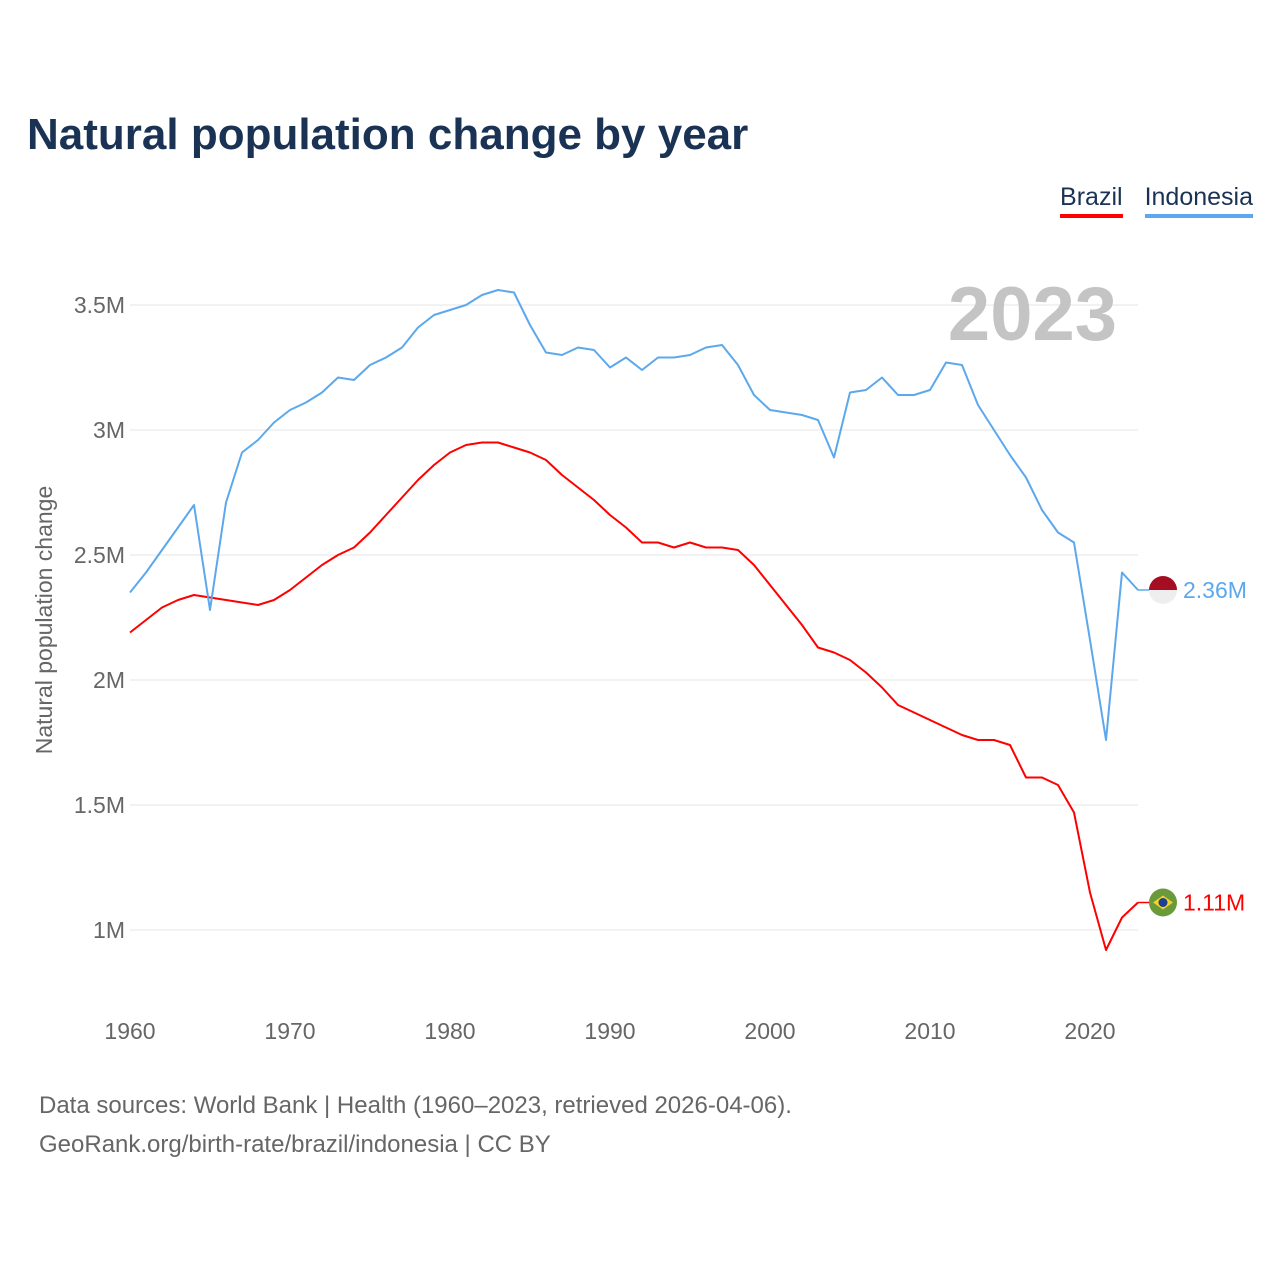 This screenshot has height=1280, width=1280. I want to click on x-tick-label: 2020, so click(1089, 1031).